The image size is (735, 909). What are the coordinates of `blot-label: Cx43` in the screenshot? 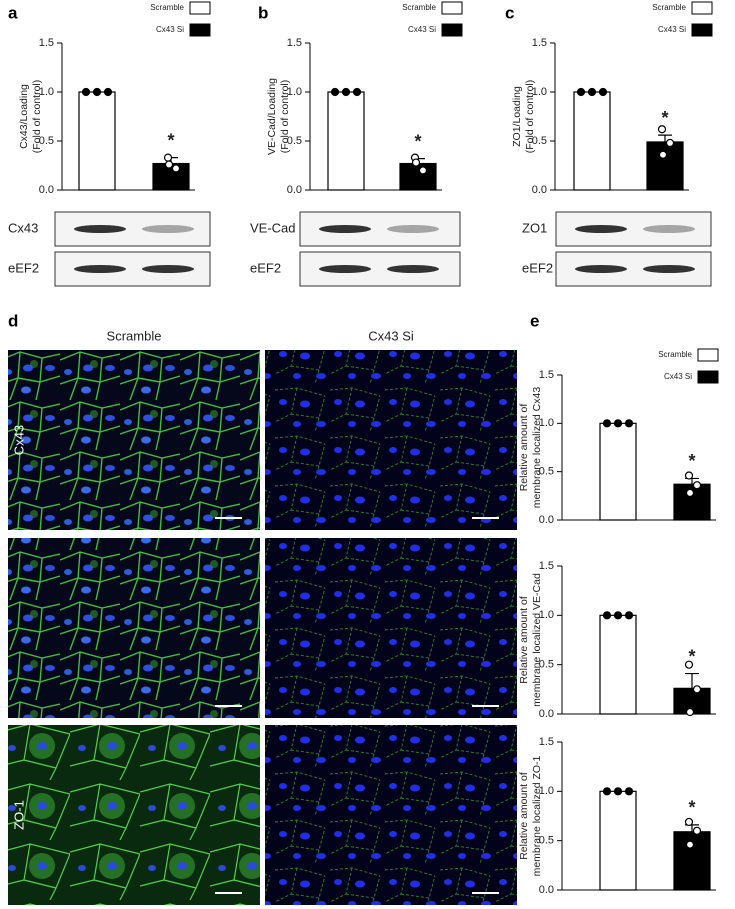 It's located at (23, 227).